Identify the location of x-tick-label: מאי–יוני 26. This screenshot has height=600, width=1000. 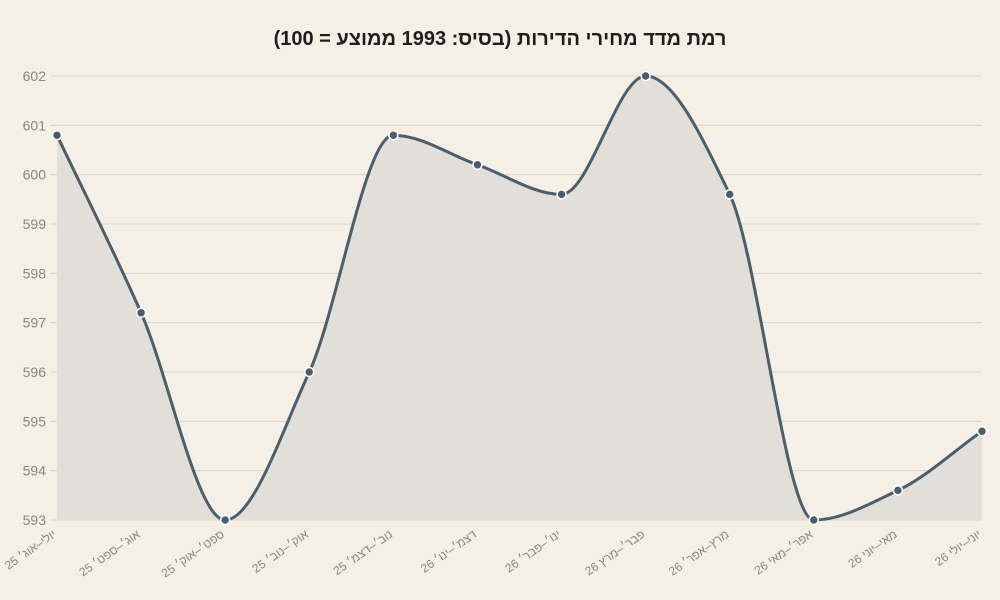
(872, 549).